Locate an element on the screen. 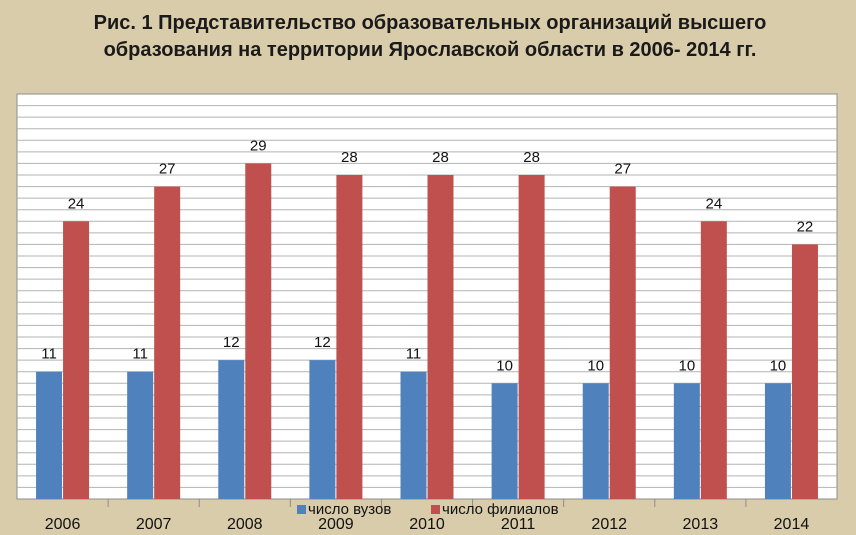  data-label: 22 is located at coordinates (805, 226).